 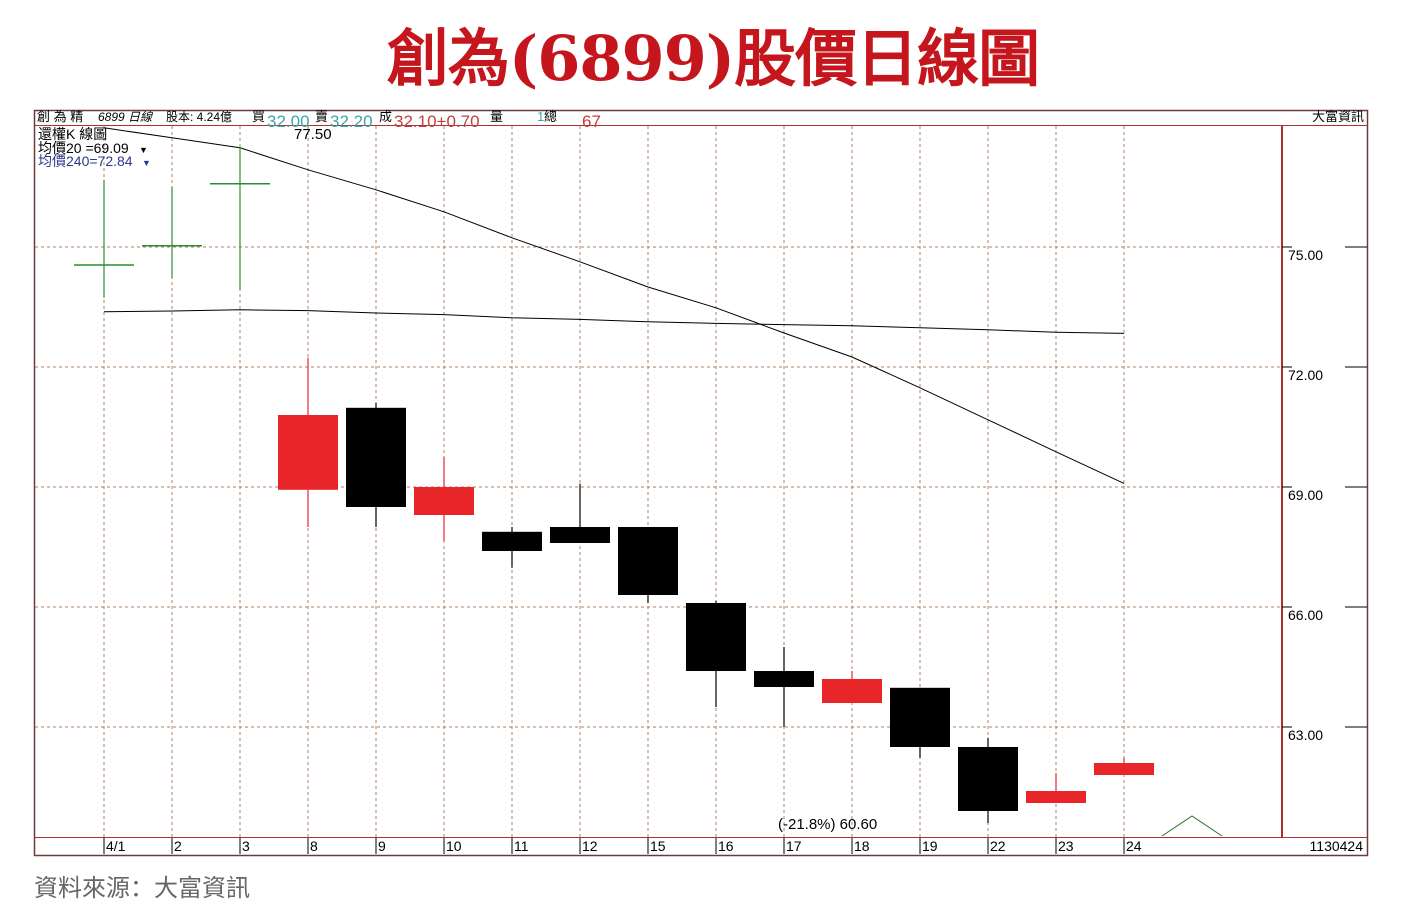 What do you see at coordinates (726, 846) in the screenshot?
I see `x-tick-label: 16` at bounding box center [726, 846].